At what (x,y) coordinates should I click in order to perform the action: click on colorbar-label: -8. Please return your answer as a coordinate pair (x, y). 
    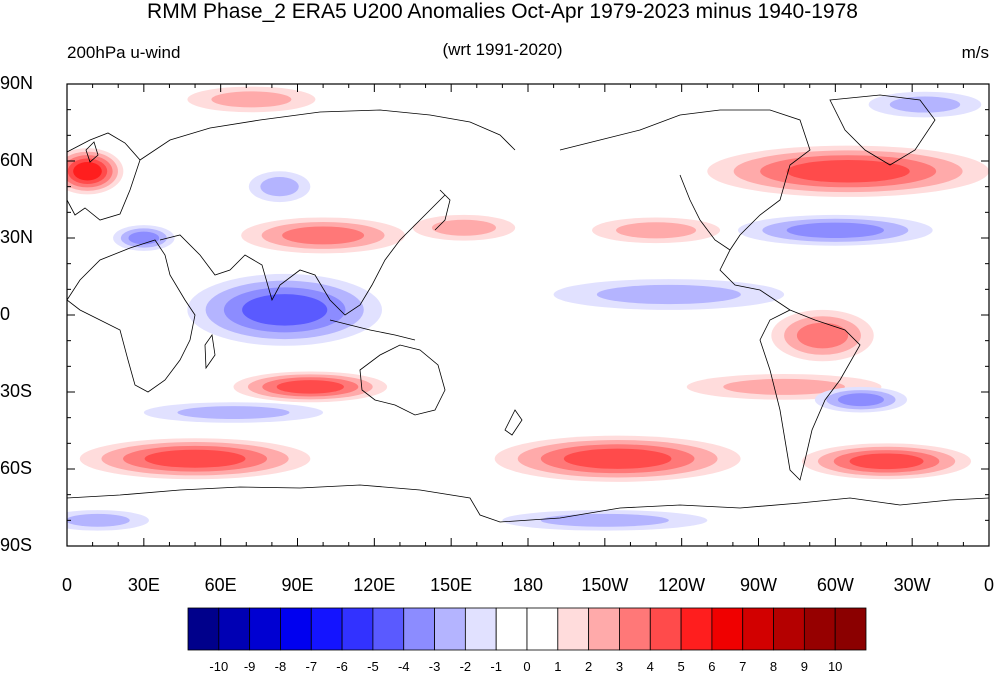
    Looking at the image, I should click on (280, 666).